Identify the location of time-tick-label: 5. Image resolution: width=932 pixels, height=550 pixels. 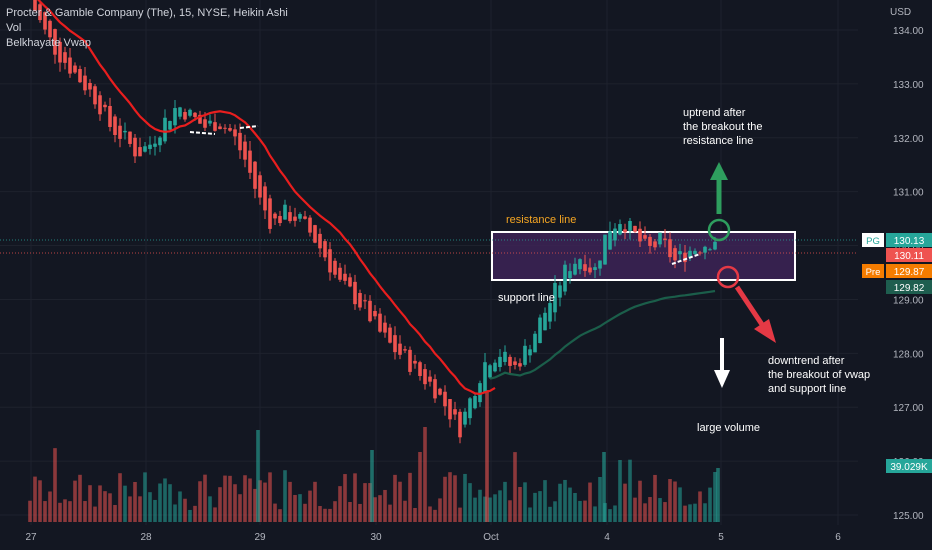
(721, 537).